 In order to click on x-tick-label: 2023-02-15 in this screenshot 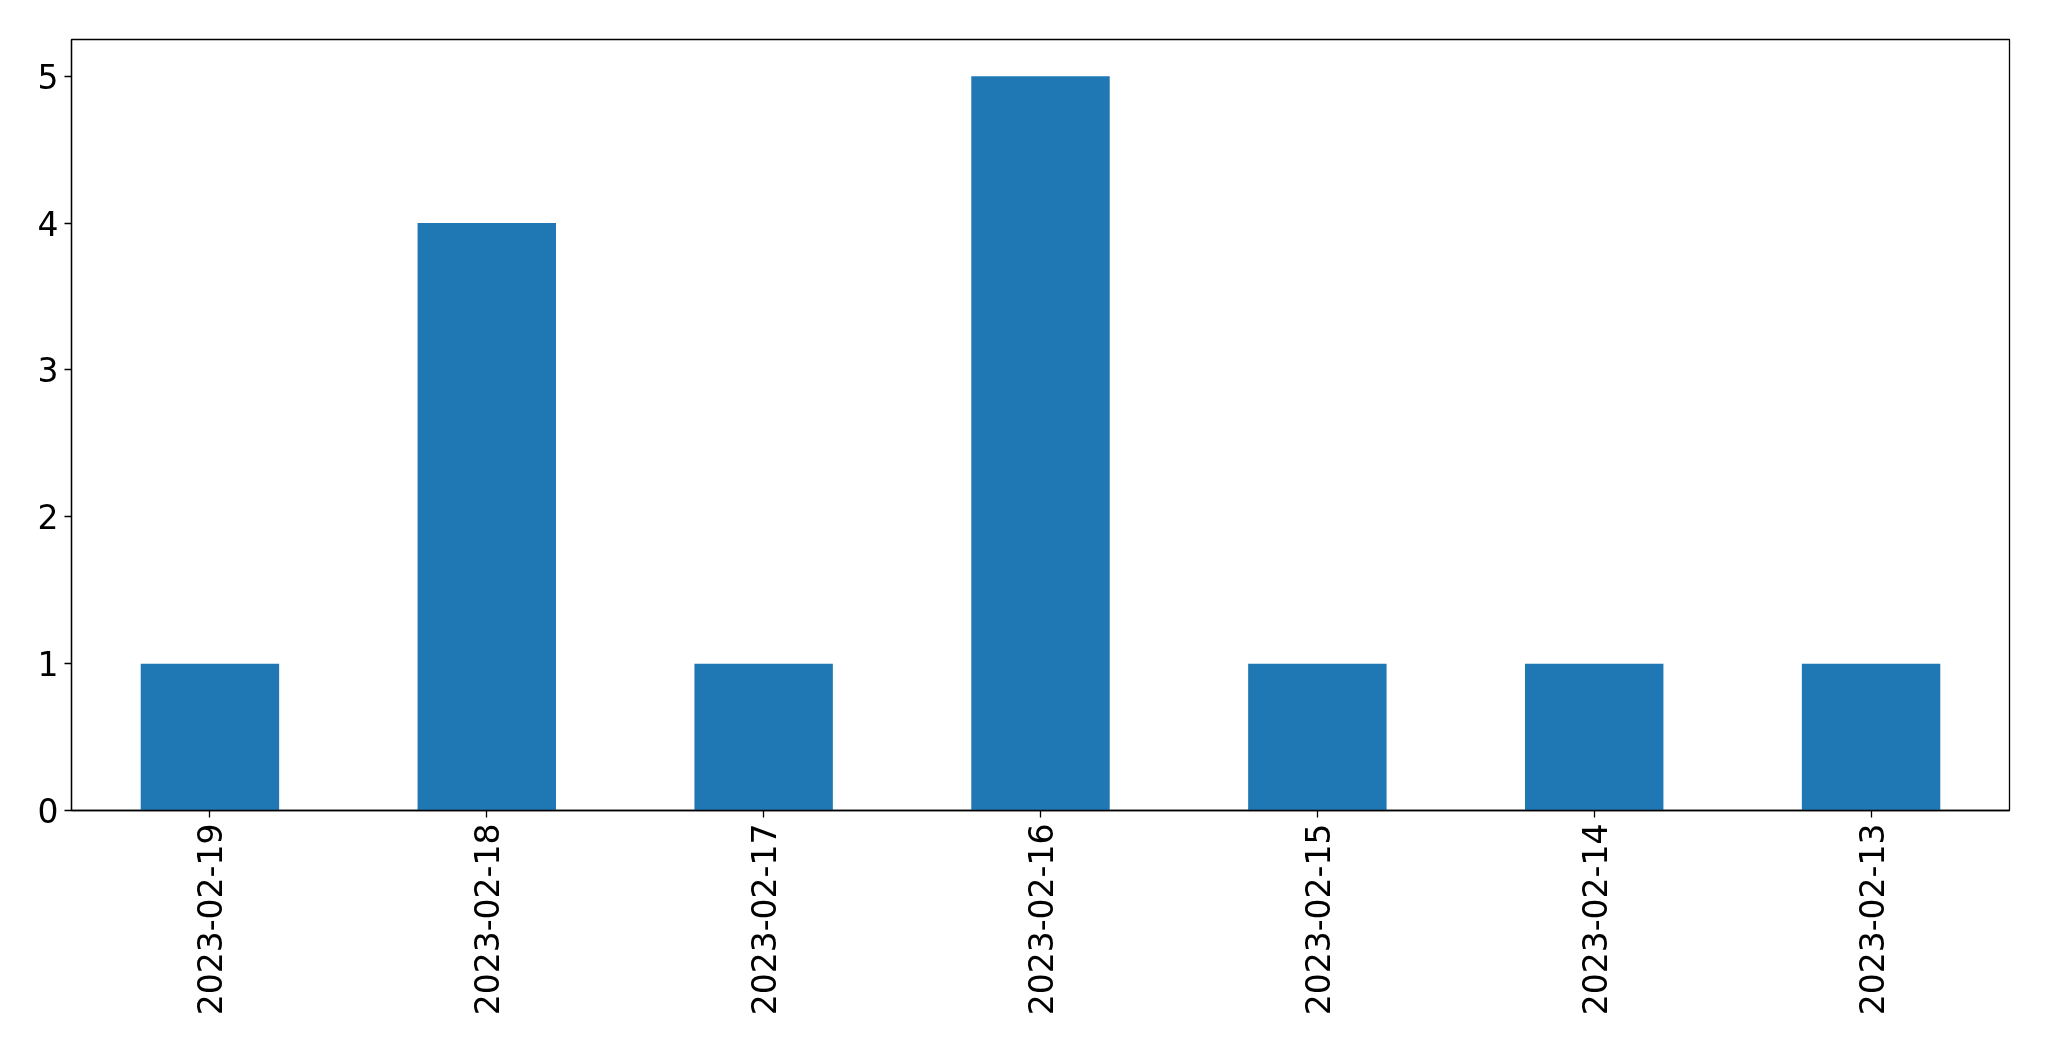, I will do `click(1318, 919)`.